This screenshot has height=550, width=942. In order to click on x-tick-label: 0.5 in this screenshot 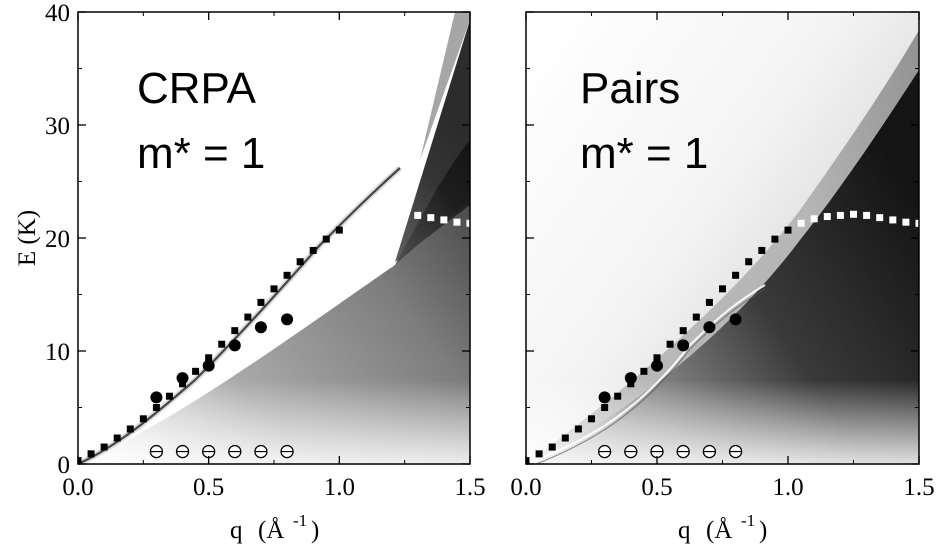, I will do `click(208, 487)`.